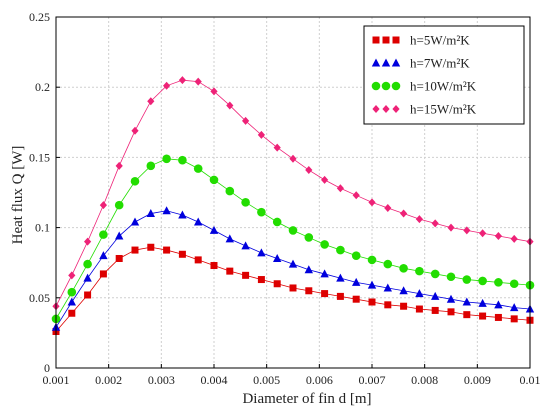  What do you see at coordinates (108, 380) in the screenshot?
I see `x-tick-label: 0.002` at bounding box center [108, 380].